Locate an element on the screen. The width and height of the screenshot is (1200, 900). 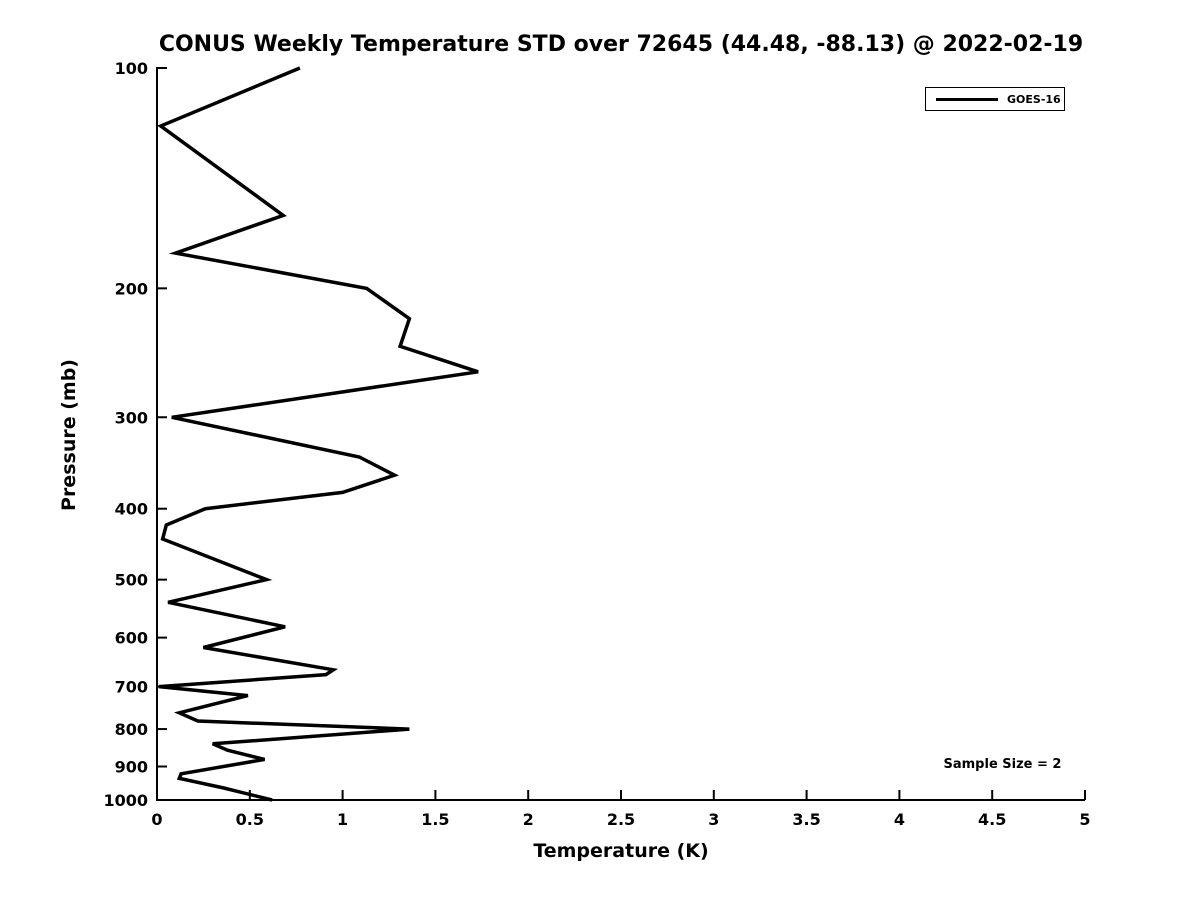
y-tick-label: 500 is located at coordinates (131, 580).